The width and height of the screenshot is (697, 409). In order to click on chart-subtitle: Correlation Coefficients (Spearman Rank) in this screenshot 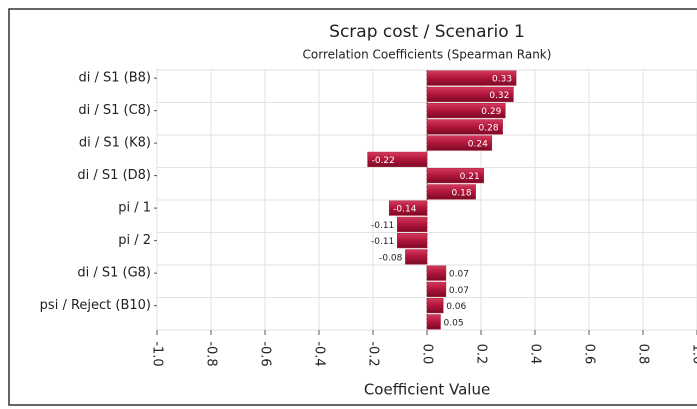, I will do `click(427, 55)`.